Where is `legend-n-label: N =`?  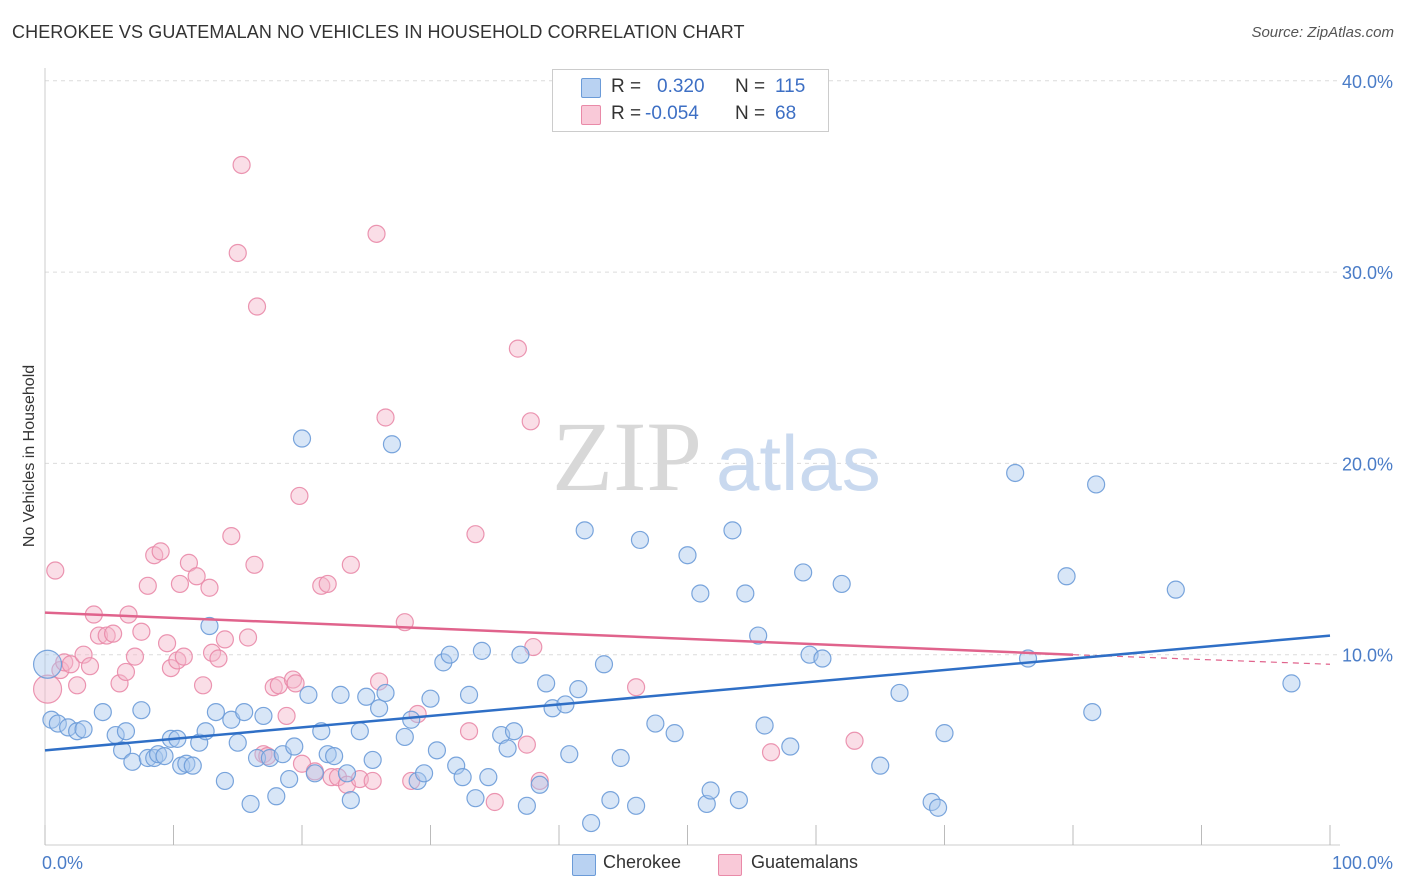
legend-n-label: N = is located at coordinates (750, 113).